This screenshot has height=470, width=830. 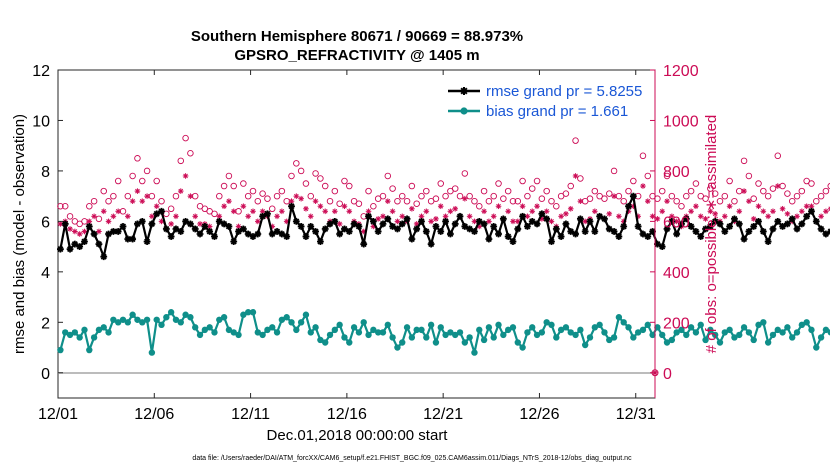 I want to click on legend-box, so click(x=546, y=100).